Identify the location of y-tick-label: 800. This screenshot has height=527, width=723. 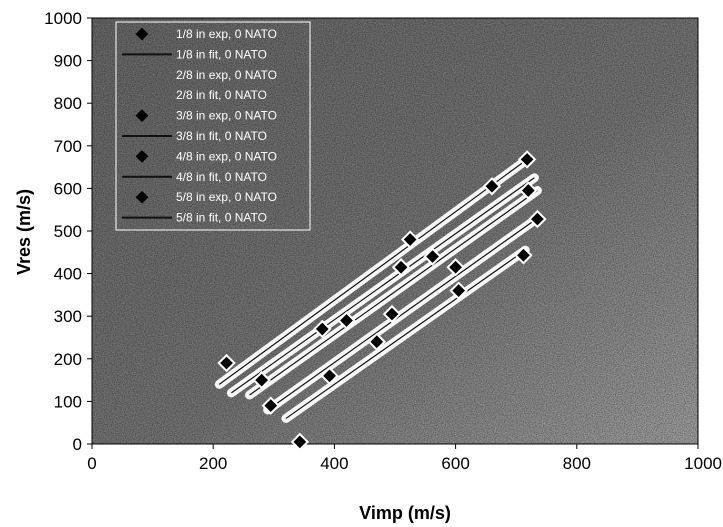
(68, 103).